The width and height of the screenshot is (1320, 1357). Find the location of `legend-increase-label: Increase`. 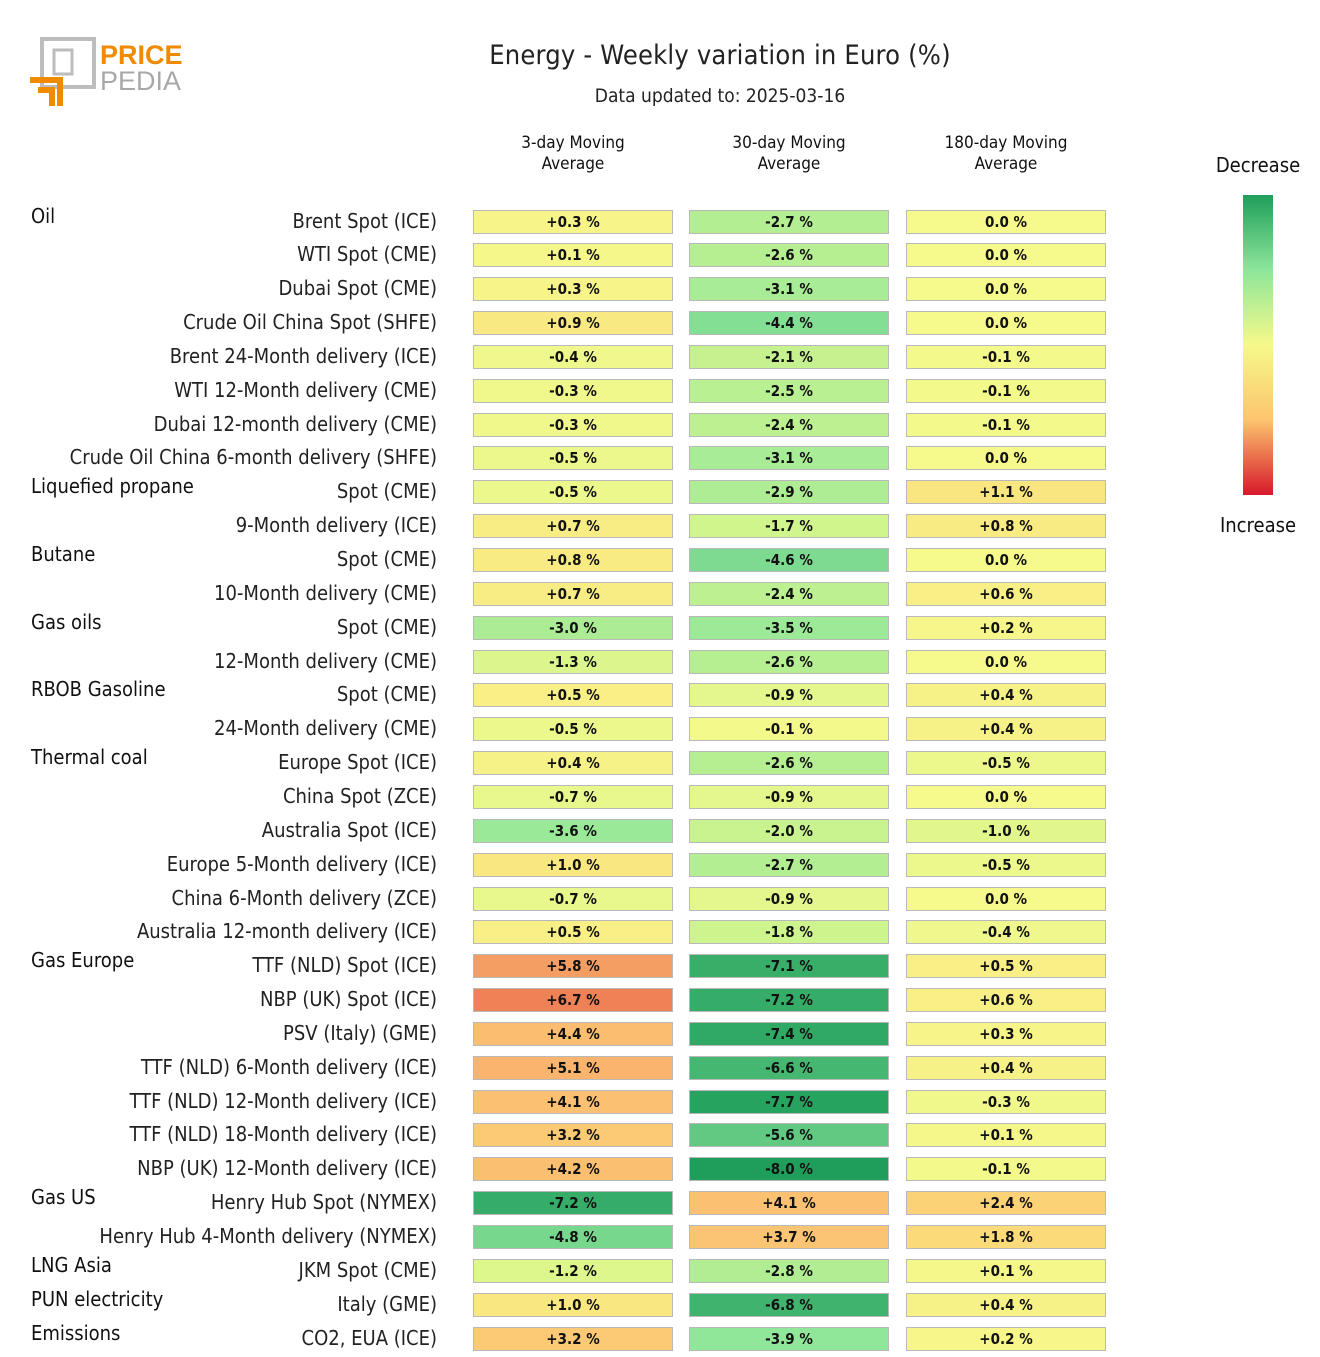

legend-increase-label: Increase is located at coordinates (1258, 525).